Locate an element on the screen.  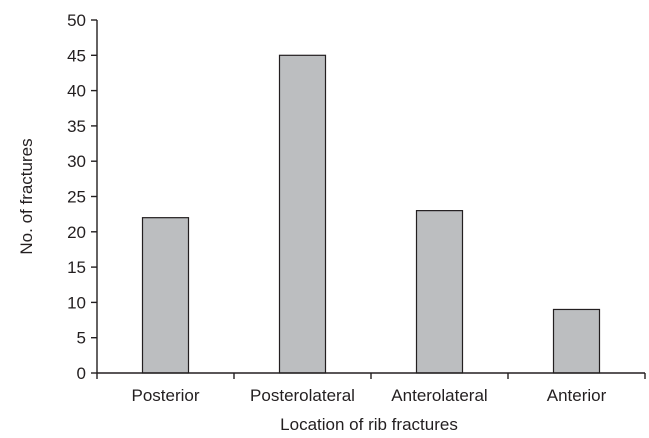
y-tick-label: 25 is located at coordinates (76, 197).